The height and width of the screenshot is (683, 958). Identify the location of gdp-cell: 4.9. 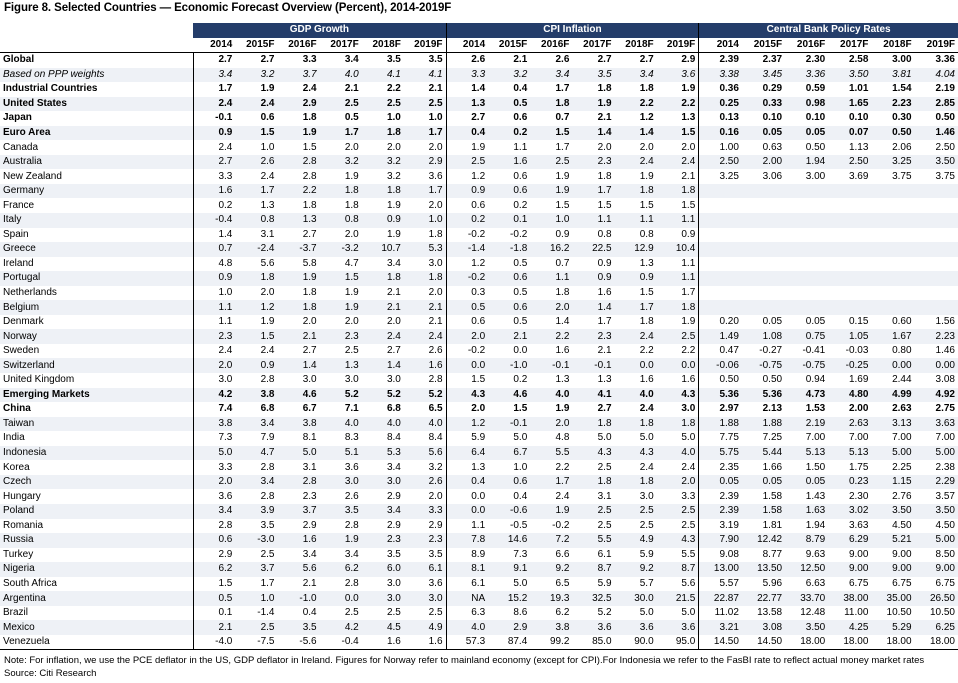
(425, 627).